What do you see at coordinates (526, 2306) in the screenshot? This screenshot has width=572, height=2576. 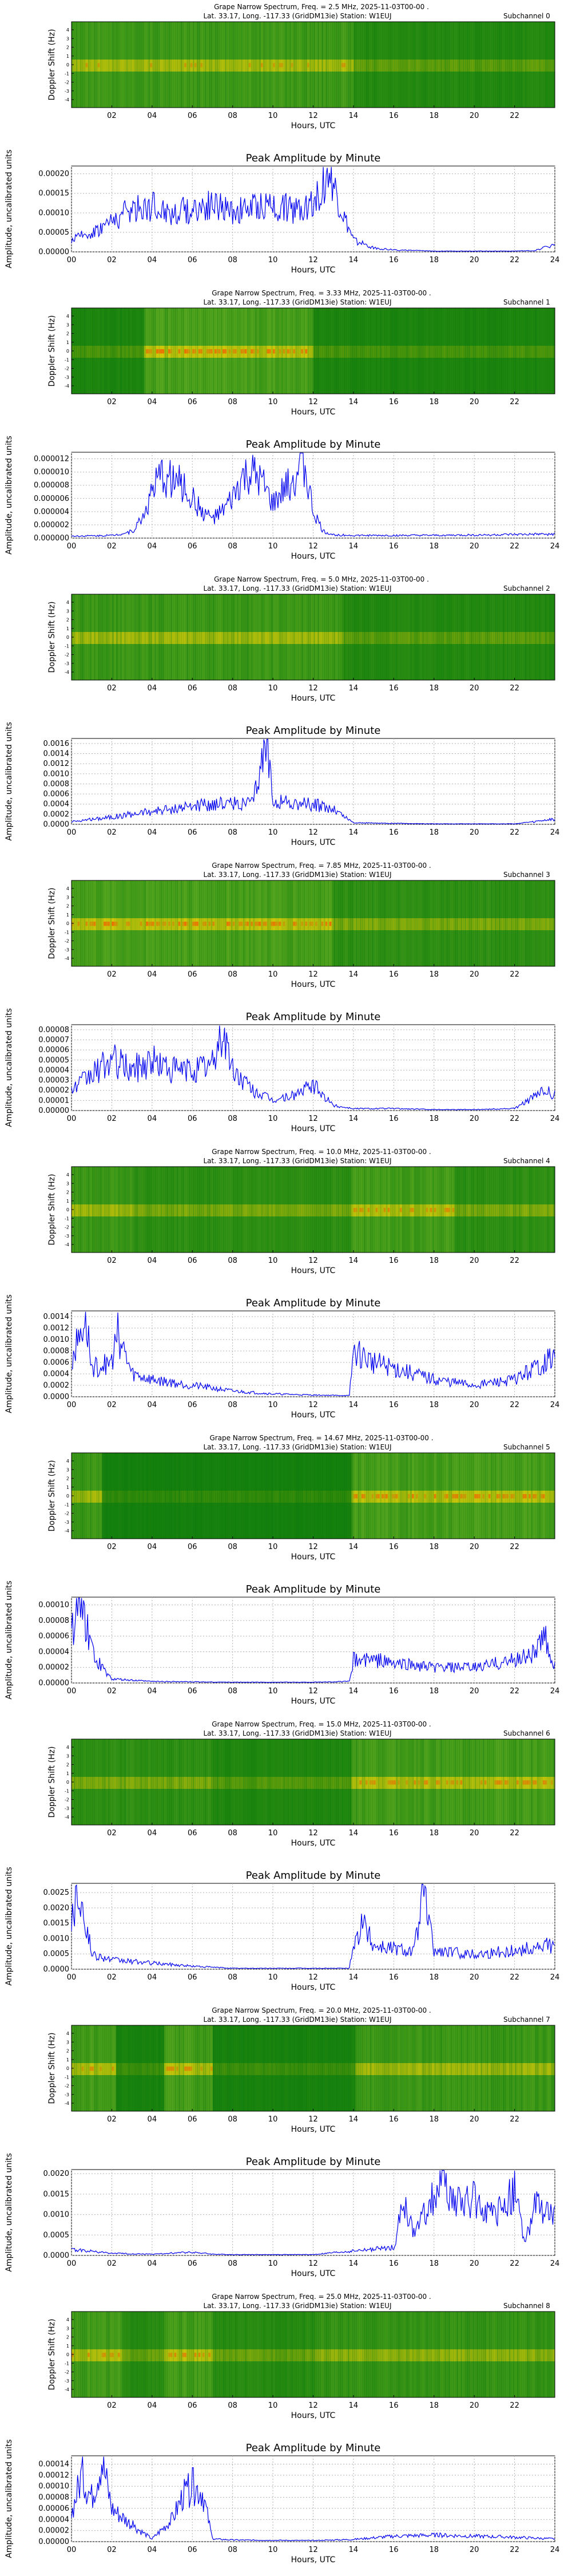 I see `subchannel-label: Subchannel 8` at bounding box center [526, 2306].